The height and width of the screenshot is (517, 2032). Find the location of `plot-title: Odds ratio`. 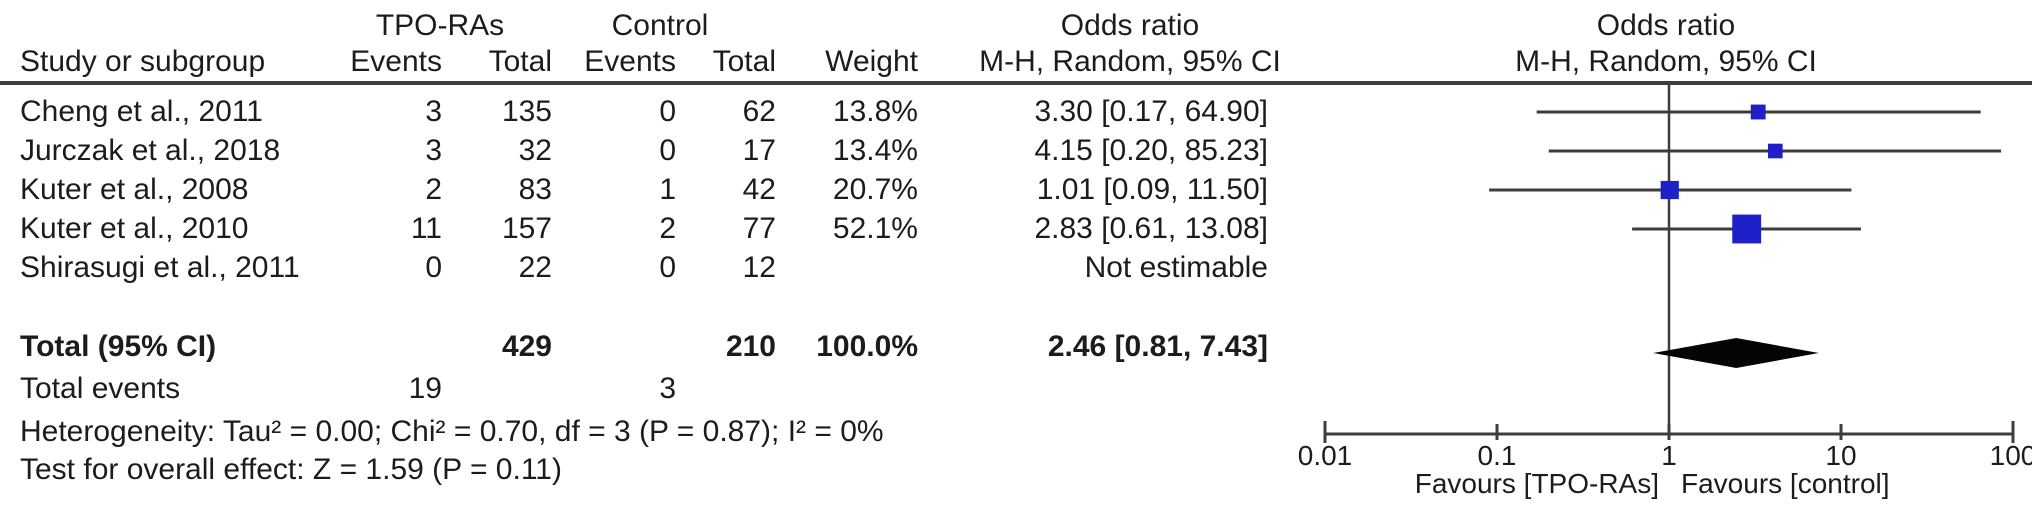

plot-title: Odds ratio is located at coordinates (1666, 25).